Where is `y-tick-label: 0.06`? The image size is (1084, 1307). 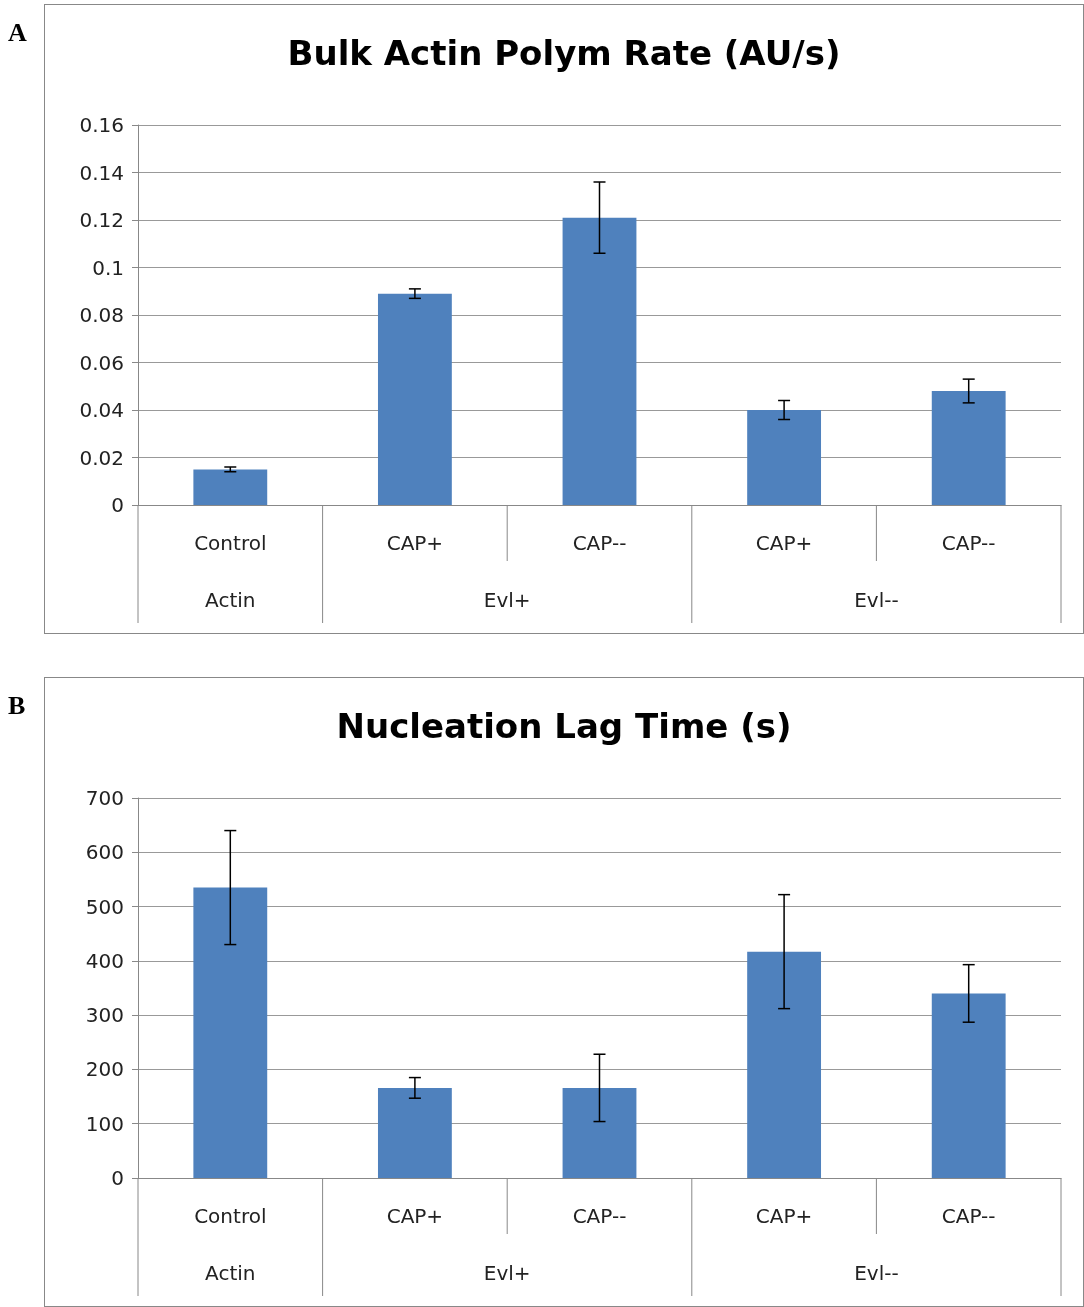 y-tick-label: 0.06 is located at coordinates (101, 362).